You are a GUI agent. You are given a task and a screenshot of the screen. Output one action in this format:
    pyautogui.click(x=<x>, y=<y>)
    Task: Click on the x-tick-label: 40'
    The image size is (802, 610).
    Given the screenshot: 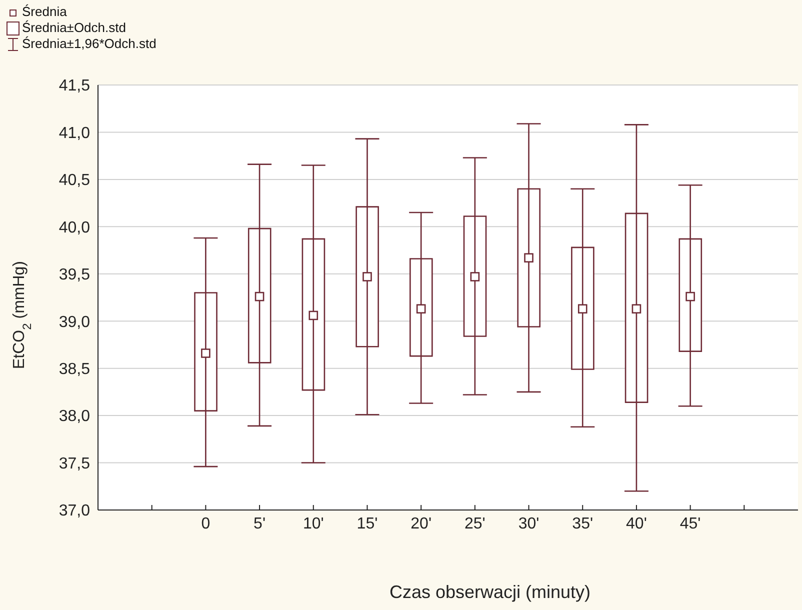 What is the action you would take?
    pyautogui.click(x=636, y=523)
    